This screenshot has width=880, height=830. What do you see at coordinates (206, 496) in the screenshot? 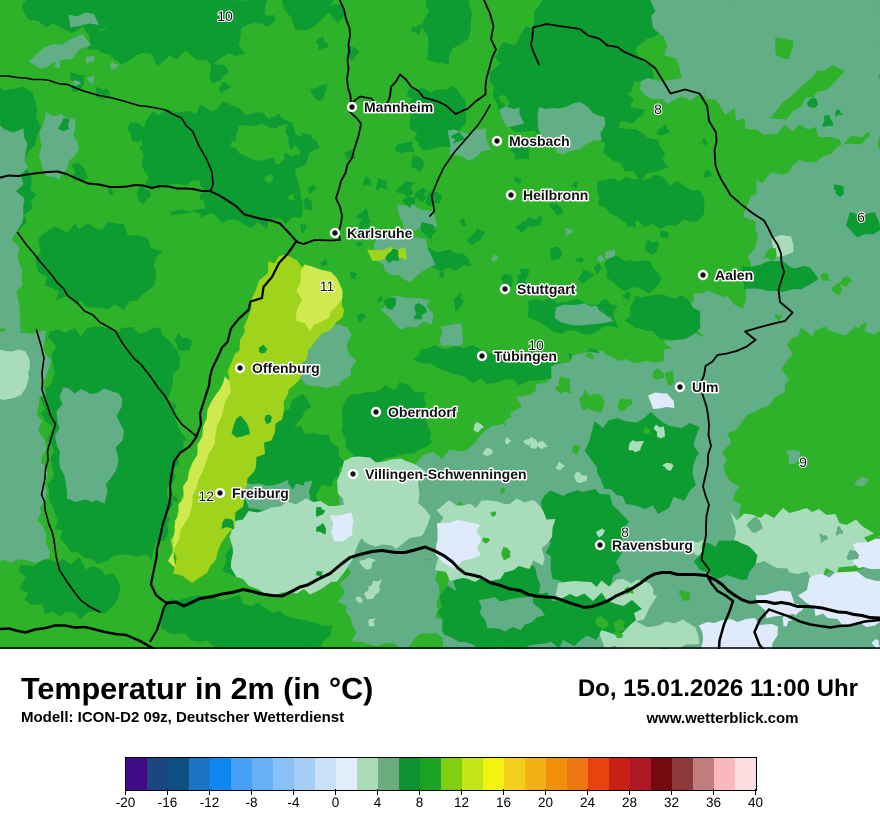
I see `svg-text: 12` at bounding box center [206, 496].